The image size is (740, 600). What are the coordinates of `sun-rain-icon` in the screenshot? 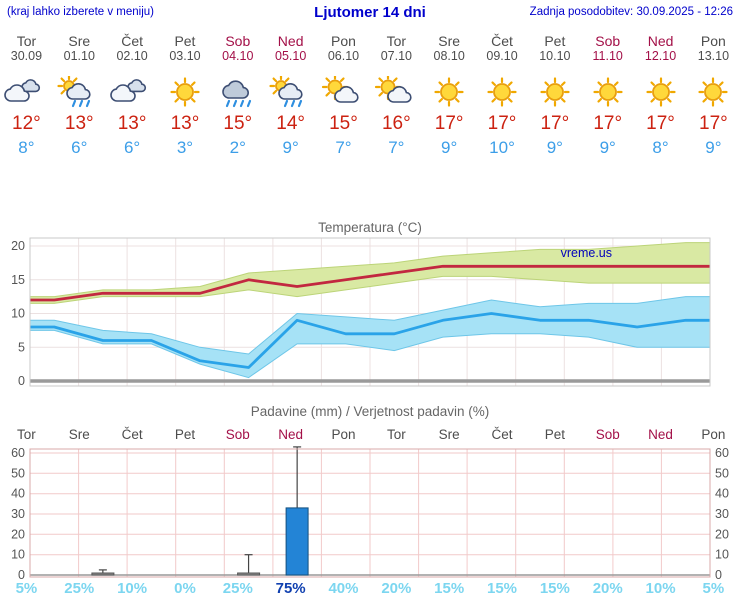 It's located at (290, 92).